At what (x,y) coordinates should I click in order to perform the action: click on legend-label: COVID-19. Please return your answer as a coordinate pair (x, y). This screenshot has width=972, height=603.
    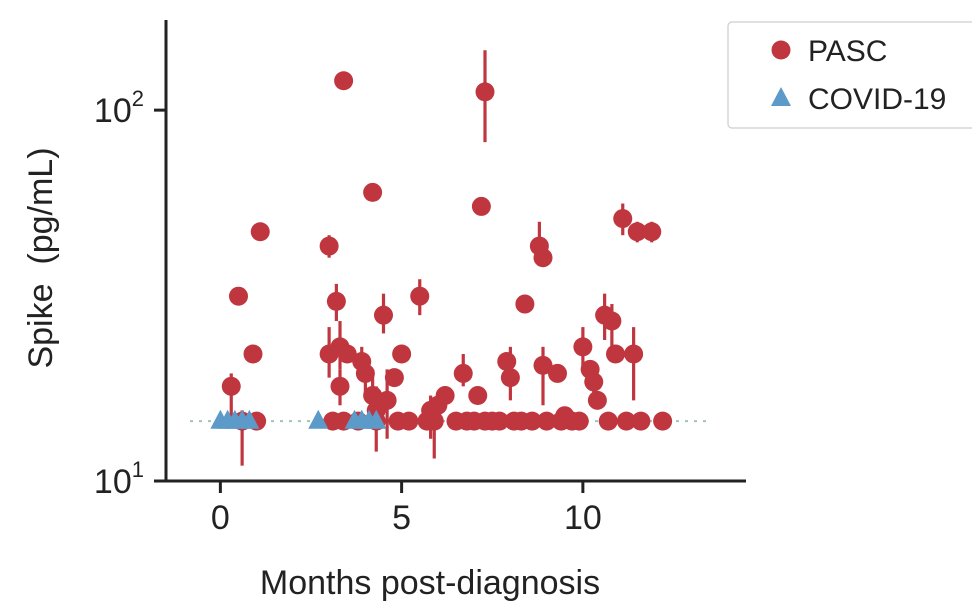
    Looking at the image, I should click on (877, 99).